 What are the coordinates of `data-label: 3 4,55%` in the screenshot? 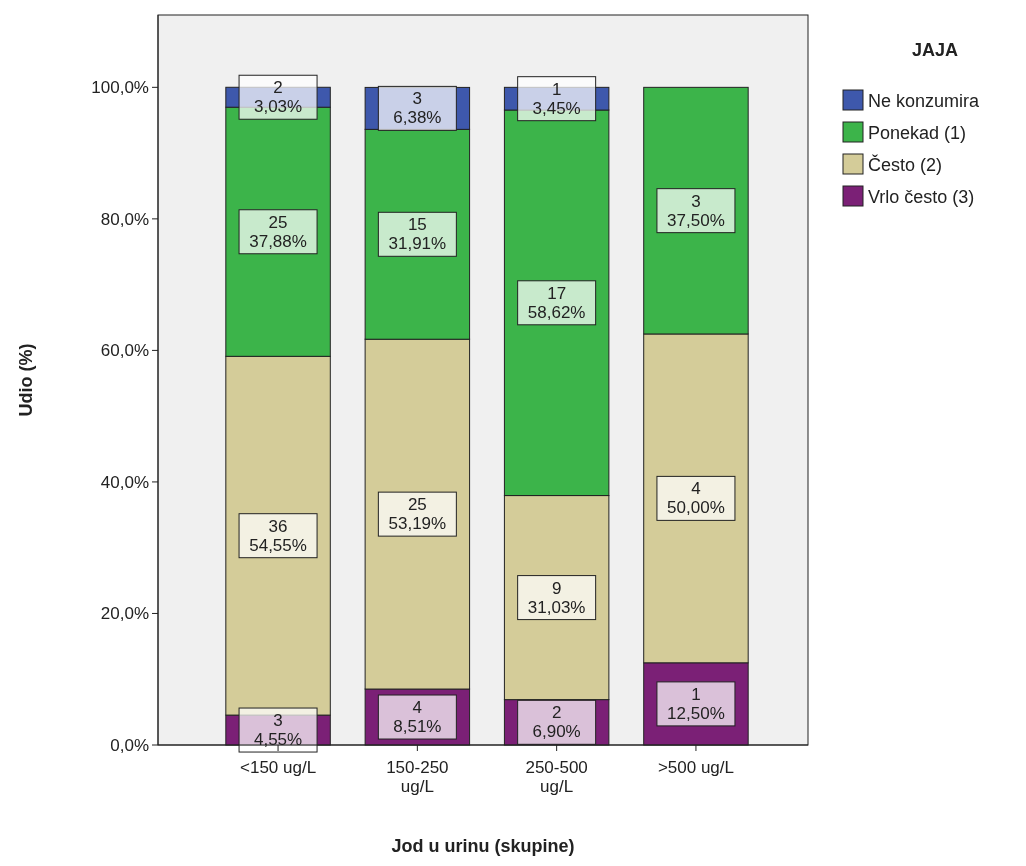 It's located at (278, 730).